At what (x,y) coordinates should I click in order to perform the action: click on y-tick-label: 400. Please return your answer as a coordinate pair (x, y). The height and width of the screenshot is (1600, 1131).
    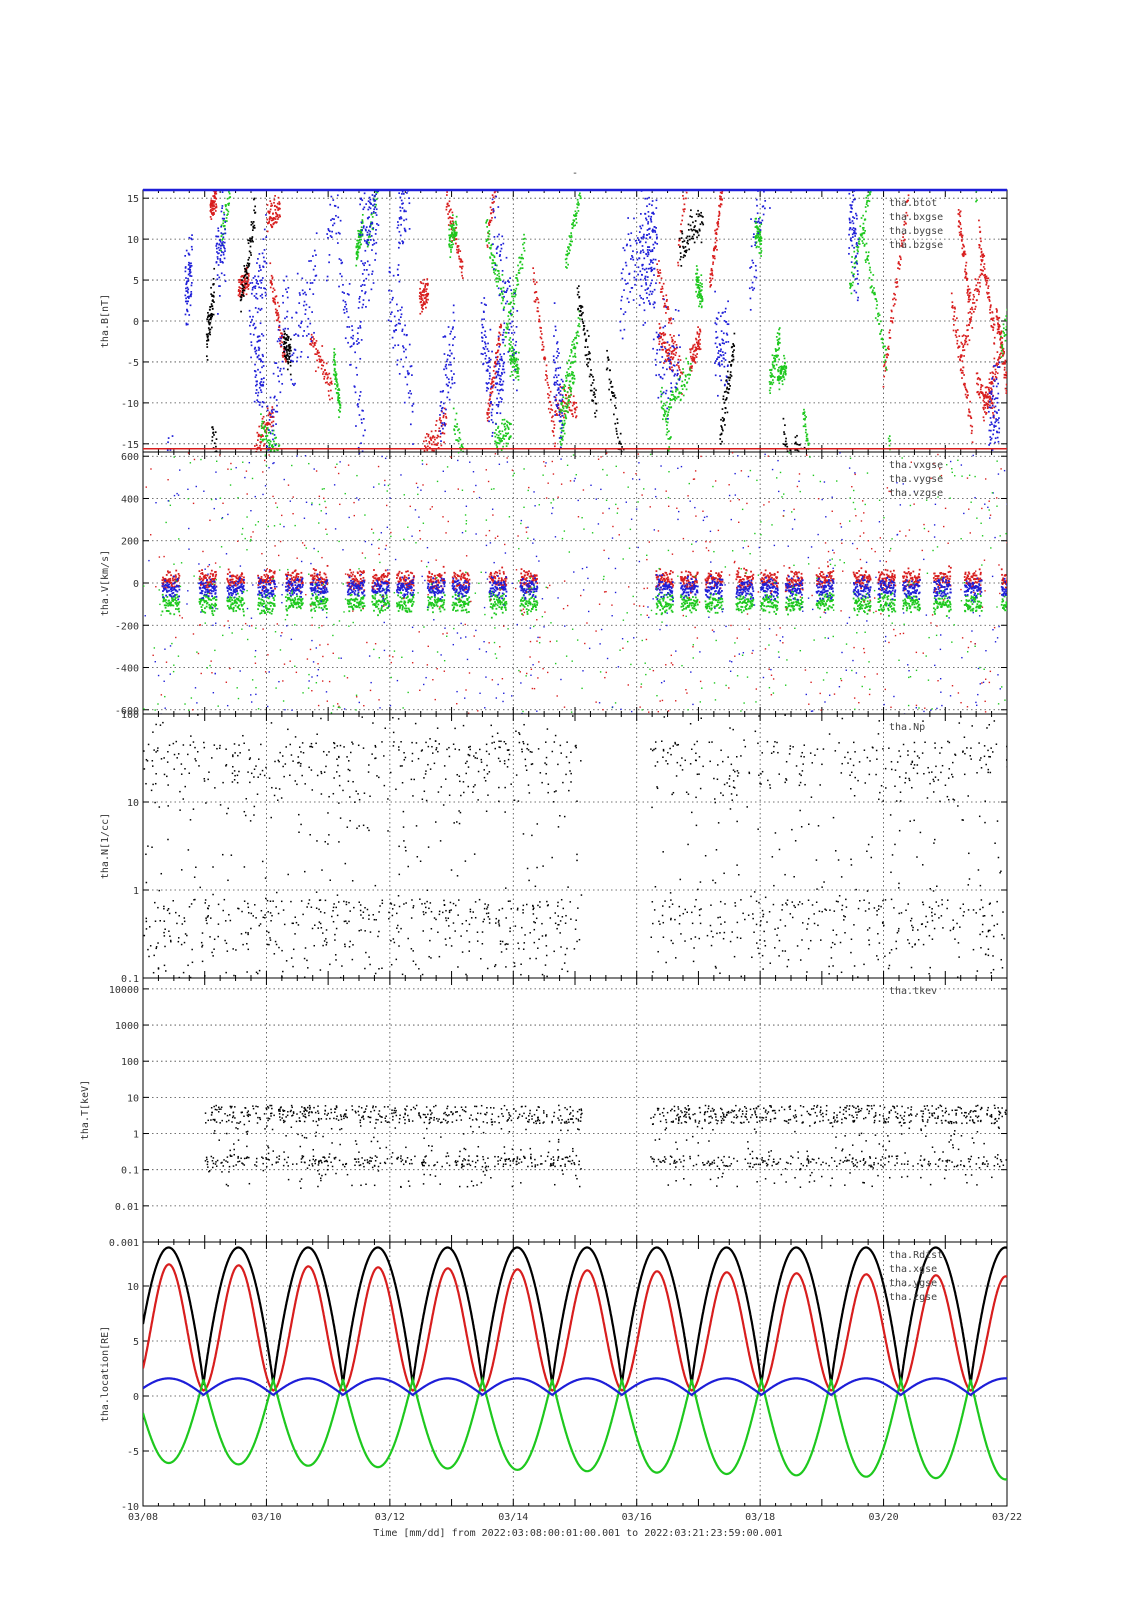
    Looking at the image, I should click on (130, 499).